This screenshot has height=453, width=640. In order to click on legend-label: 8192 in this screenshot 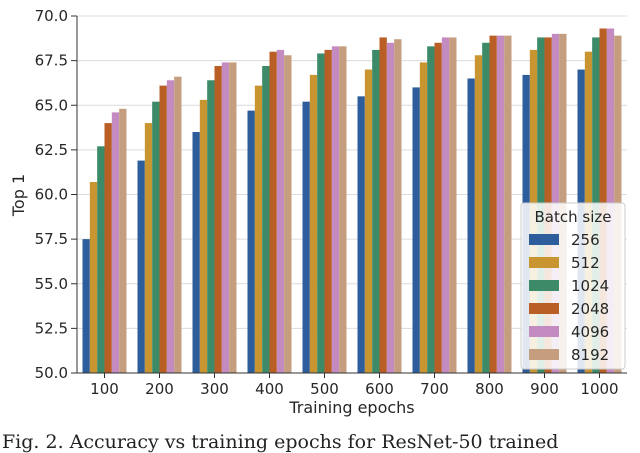, I will do `click(590, 355)`.